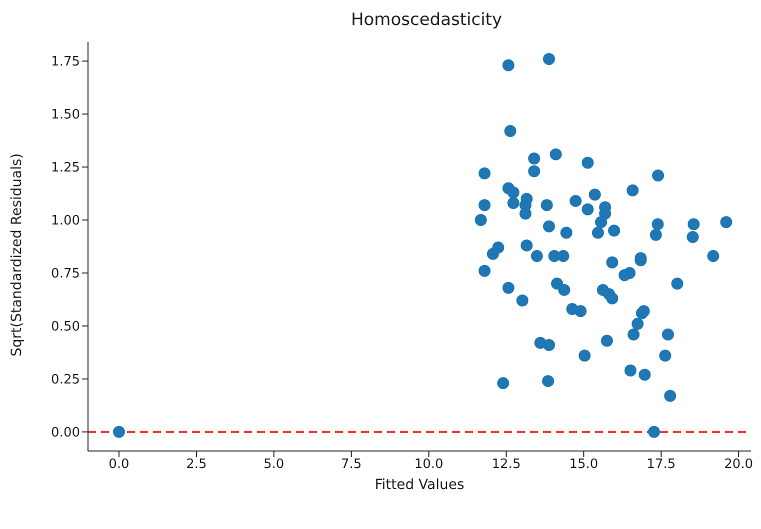  I want to click on y-tick-label: 1.75, so click(65, 62).